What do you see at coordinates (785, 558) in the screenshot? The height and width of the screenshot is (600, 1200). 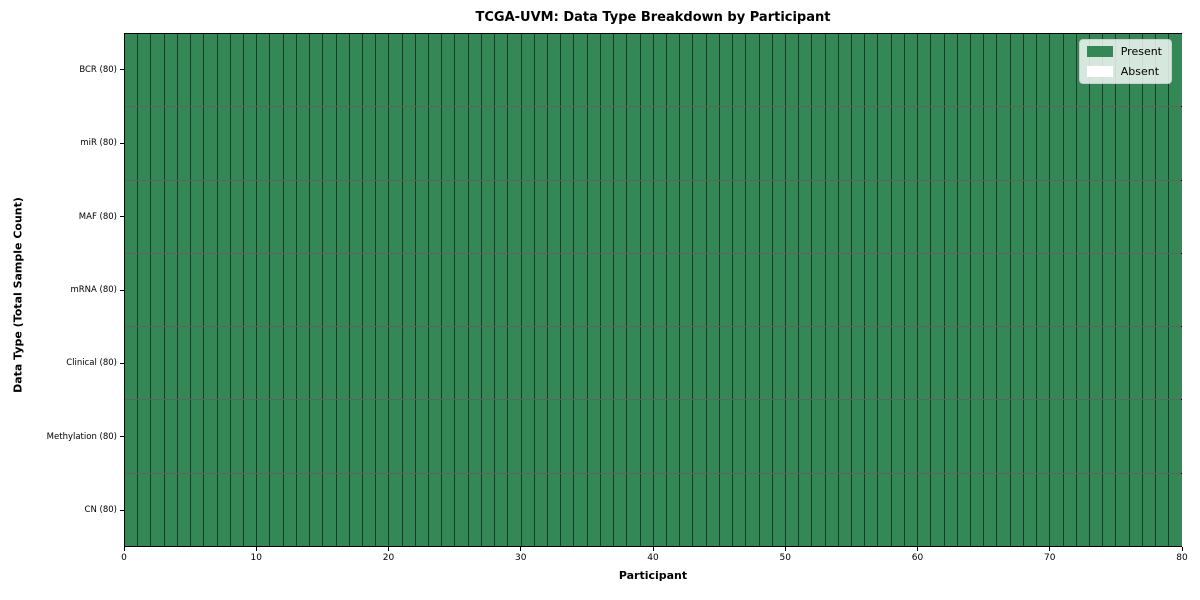 I see `x-tick-label: 50` at bounding box center [785, 558].